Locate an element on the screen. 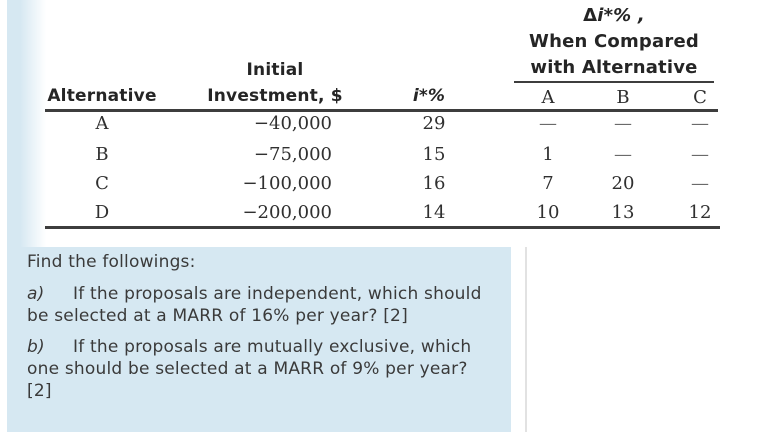  delta-symbol: Δ is located at coordinates (590, 15).